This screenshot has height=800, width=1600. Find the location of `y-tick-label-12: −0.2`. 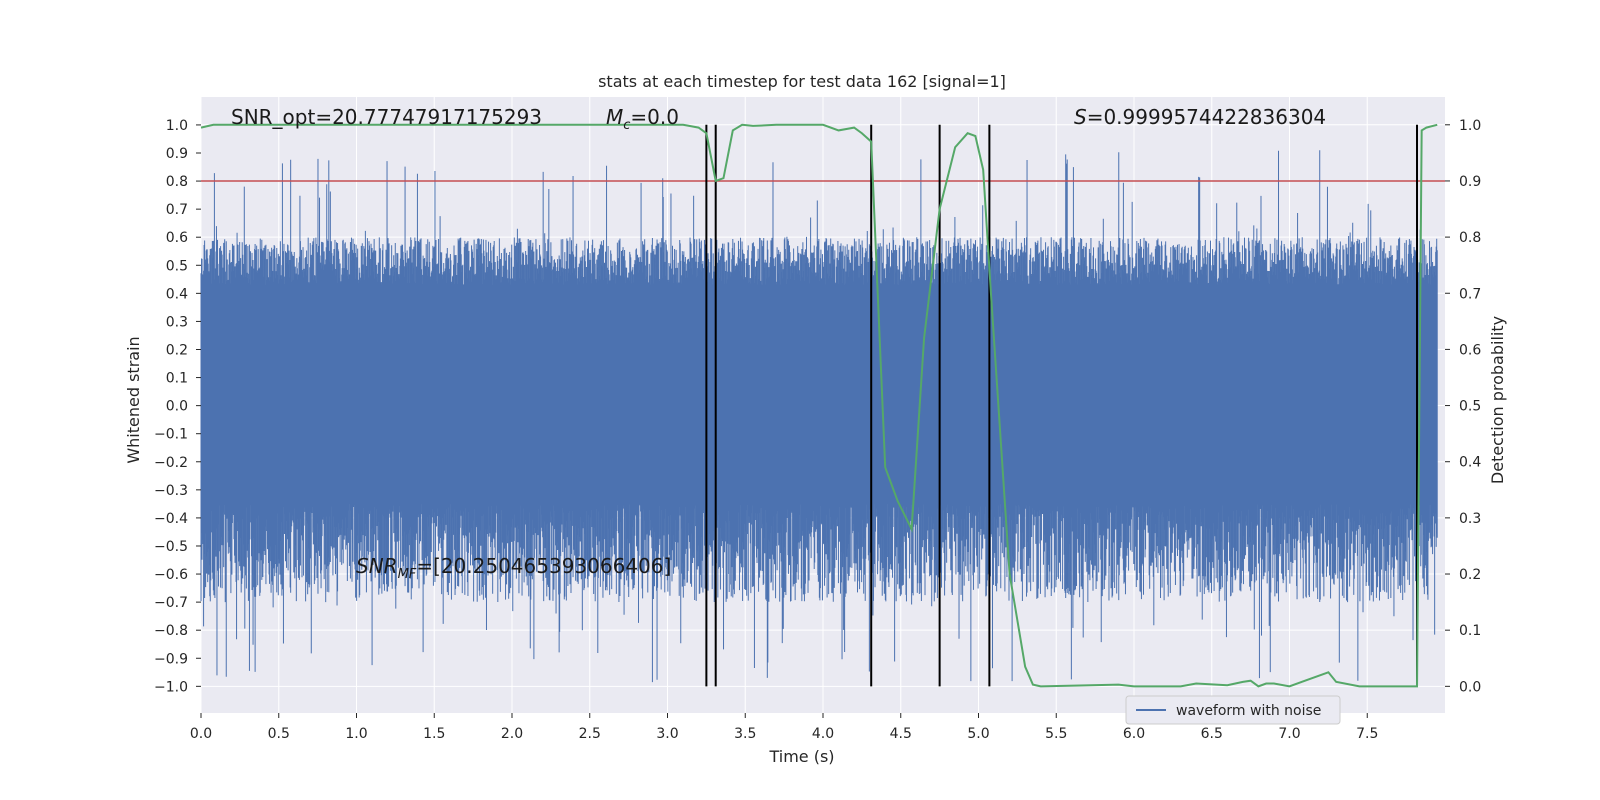

y-tick-label-12: −0.2 is located at coordinates (171, 463).